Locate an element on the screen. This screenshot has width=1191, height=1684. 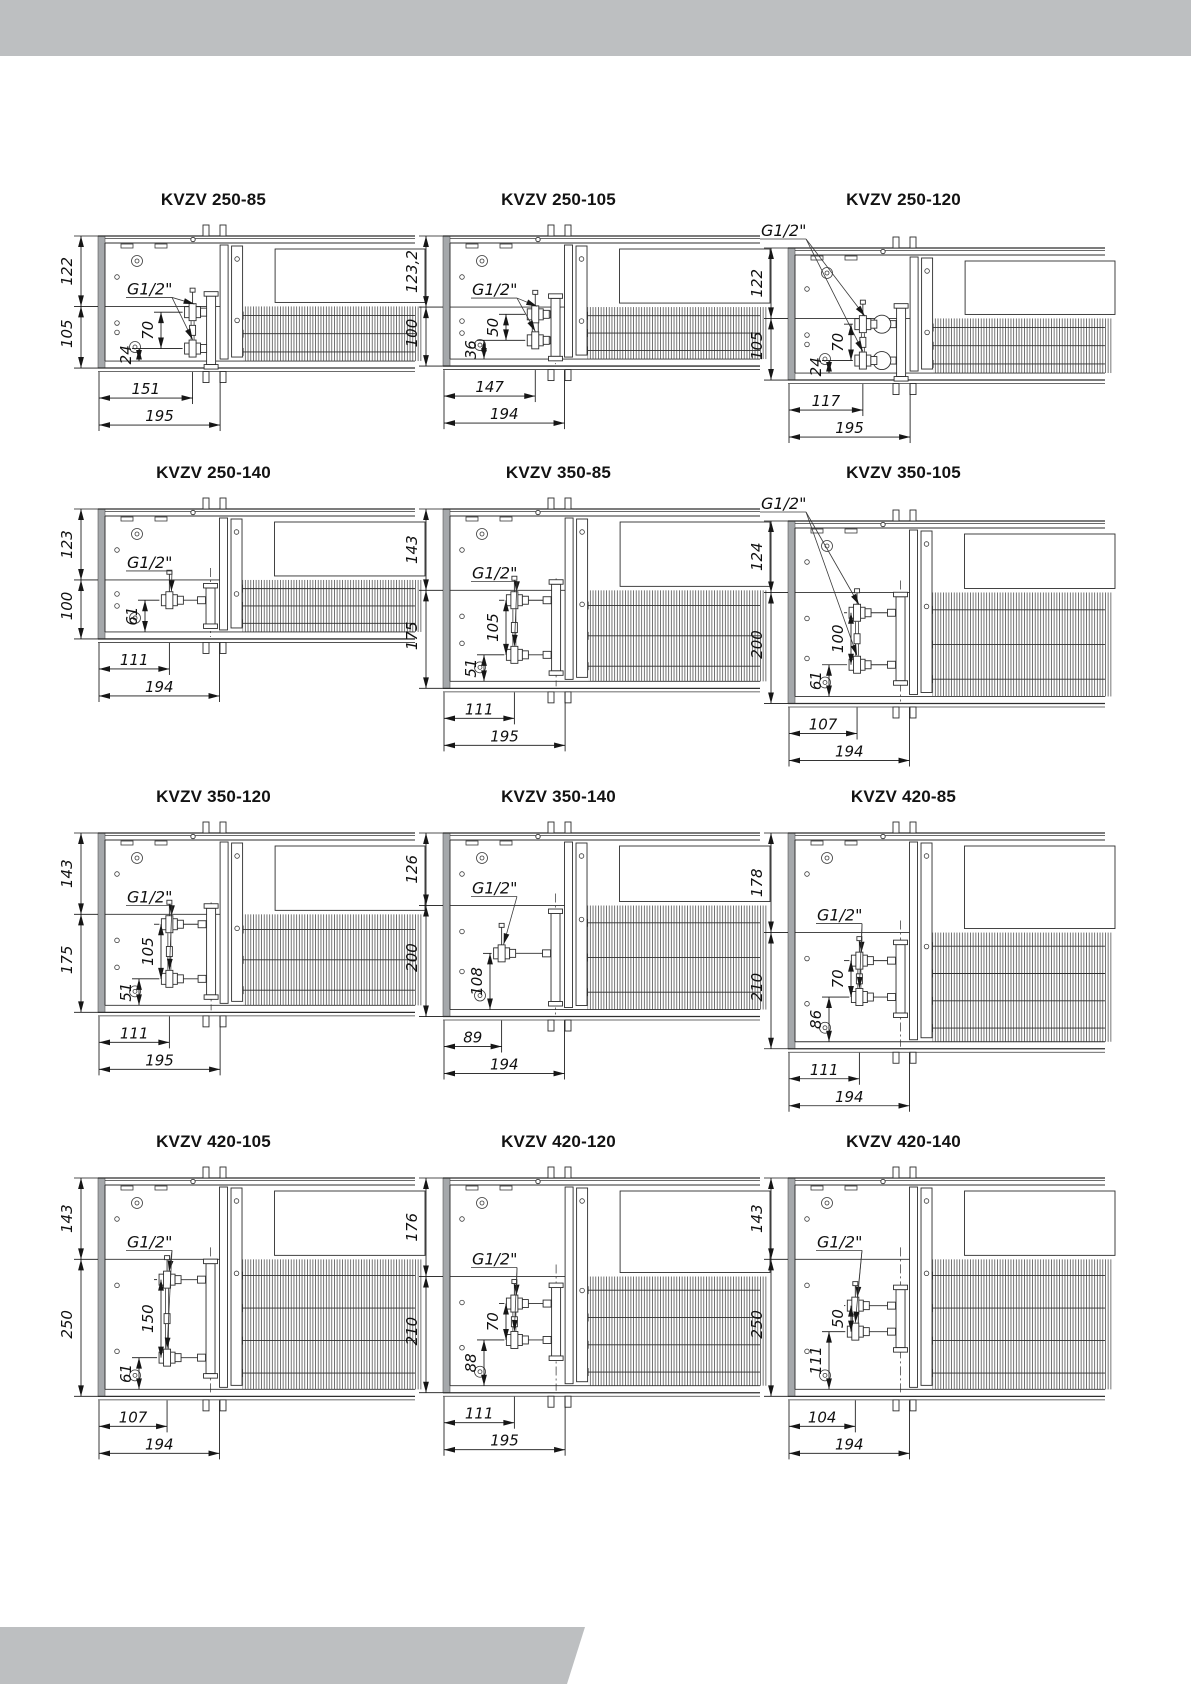
dim-label: 210 is located at coordinates (412, 1331).